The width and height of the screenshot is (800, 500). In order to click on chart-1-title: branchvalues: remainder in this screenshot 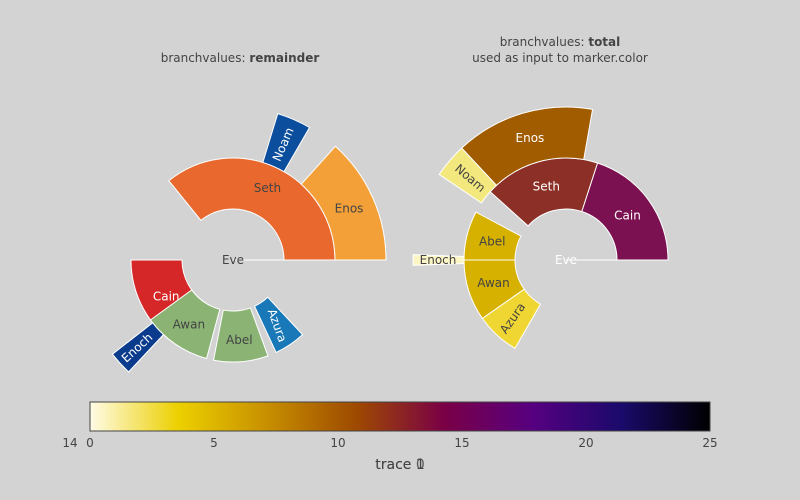, I will do `click(240, 58)`.